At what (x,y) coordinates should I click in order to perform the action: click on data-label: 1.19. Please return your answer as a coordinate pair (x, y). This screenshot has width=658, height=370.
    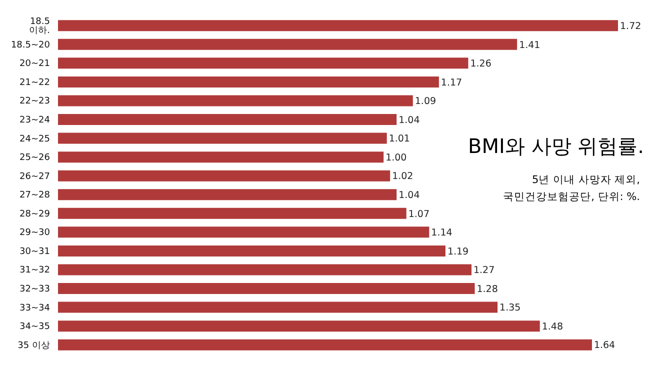
    Looking at the image, I should click on (458, 252).